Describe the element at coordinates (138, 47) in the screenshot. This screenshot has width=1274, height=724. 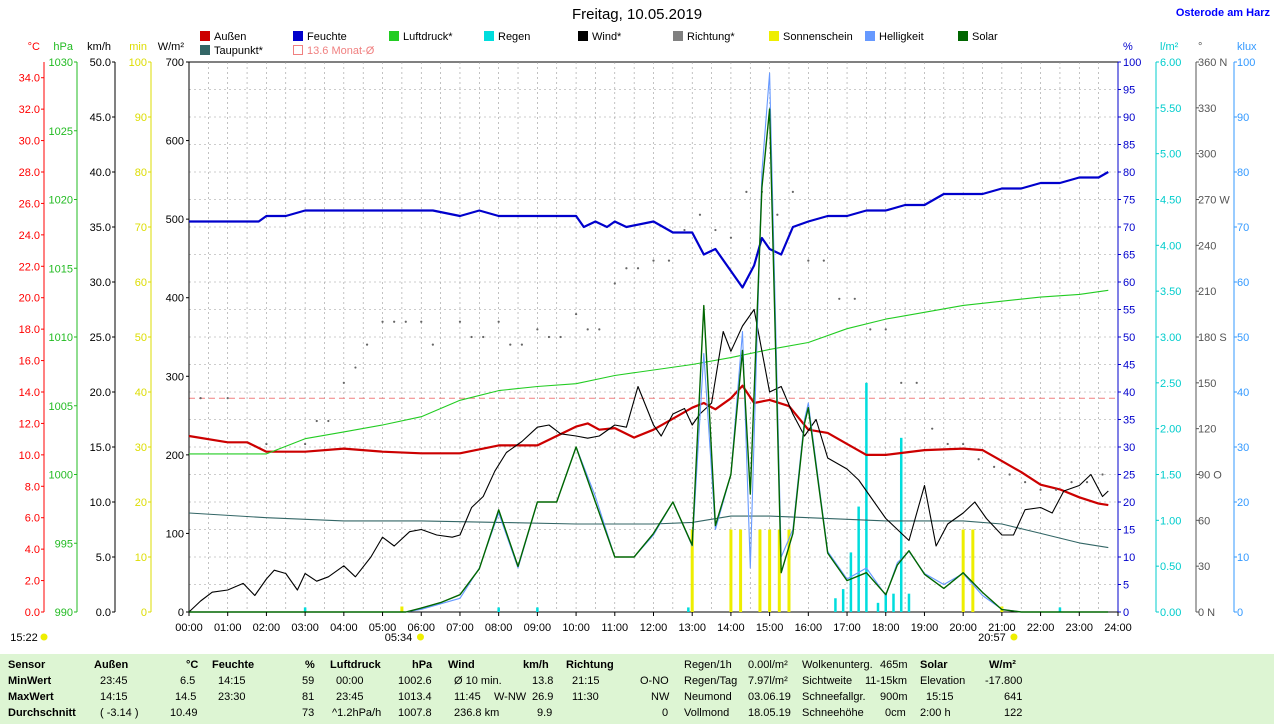
I see `sunmin-unit-label: min` at that location.